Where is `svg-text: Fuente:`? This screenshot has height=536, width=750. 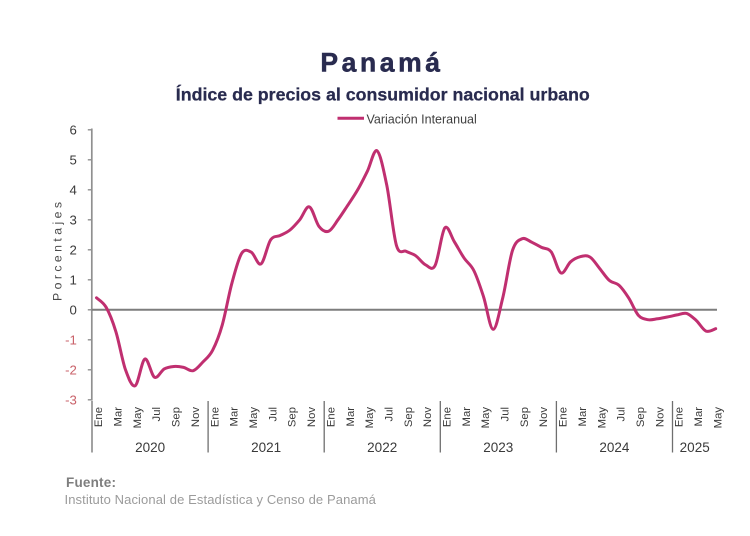
svg-text: Fuente: is located at coordinates (91, 482).